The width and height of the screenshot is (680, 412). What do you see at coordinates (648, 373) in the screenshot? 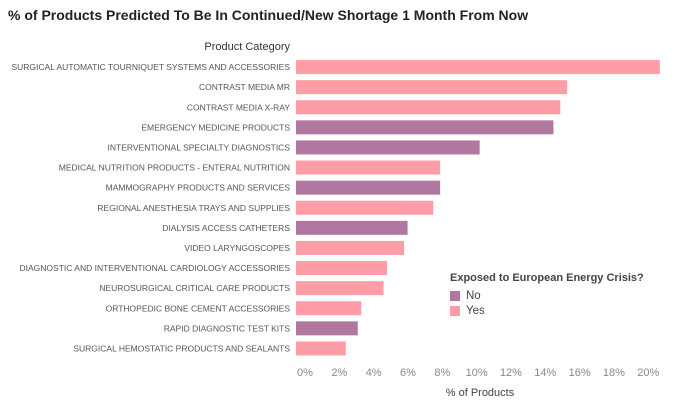
I see `x-tick-label: 20%` at bounding box center [648, 373].